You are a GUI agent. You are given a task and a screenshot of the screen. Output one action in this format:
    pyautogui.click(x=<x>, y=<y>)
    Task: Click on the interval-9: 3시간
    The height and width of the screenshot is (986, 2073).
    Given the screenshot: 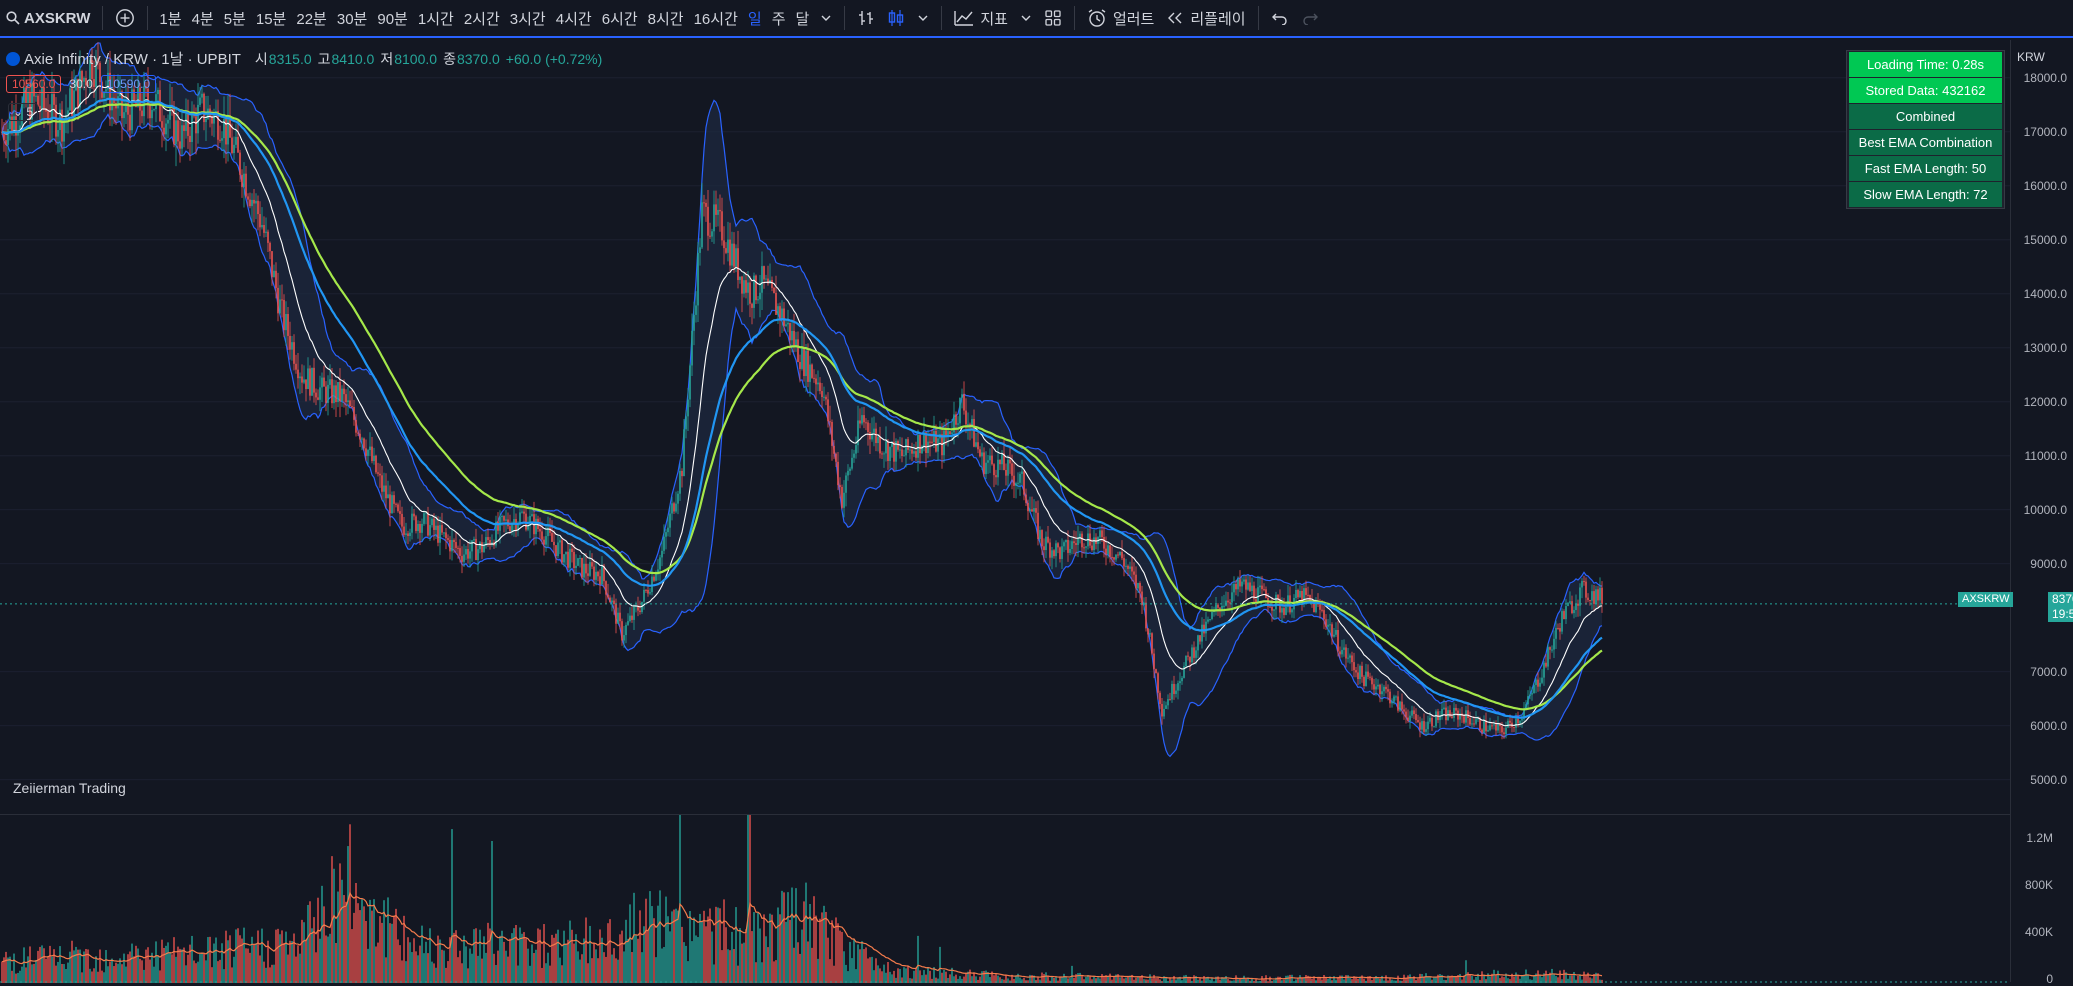 What is the action you would take?
    pyautogui.click(x=527, y=19)
    